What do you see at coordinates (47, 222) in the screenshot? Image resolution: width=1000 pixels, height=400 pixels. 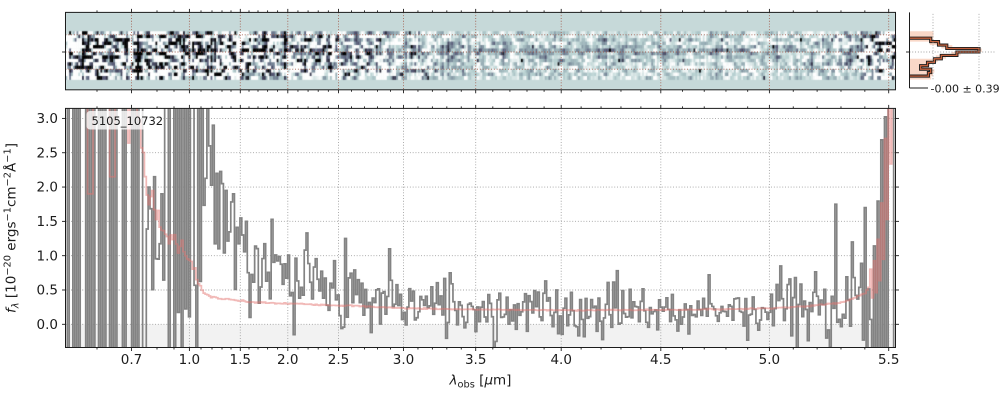 I see `y-tick-label: 1.5` at bounding box center [47, 222].